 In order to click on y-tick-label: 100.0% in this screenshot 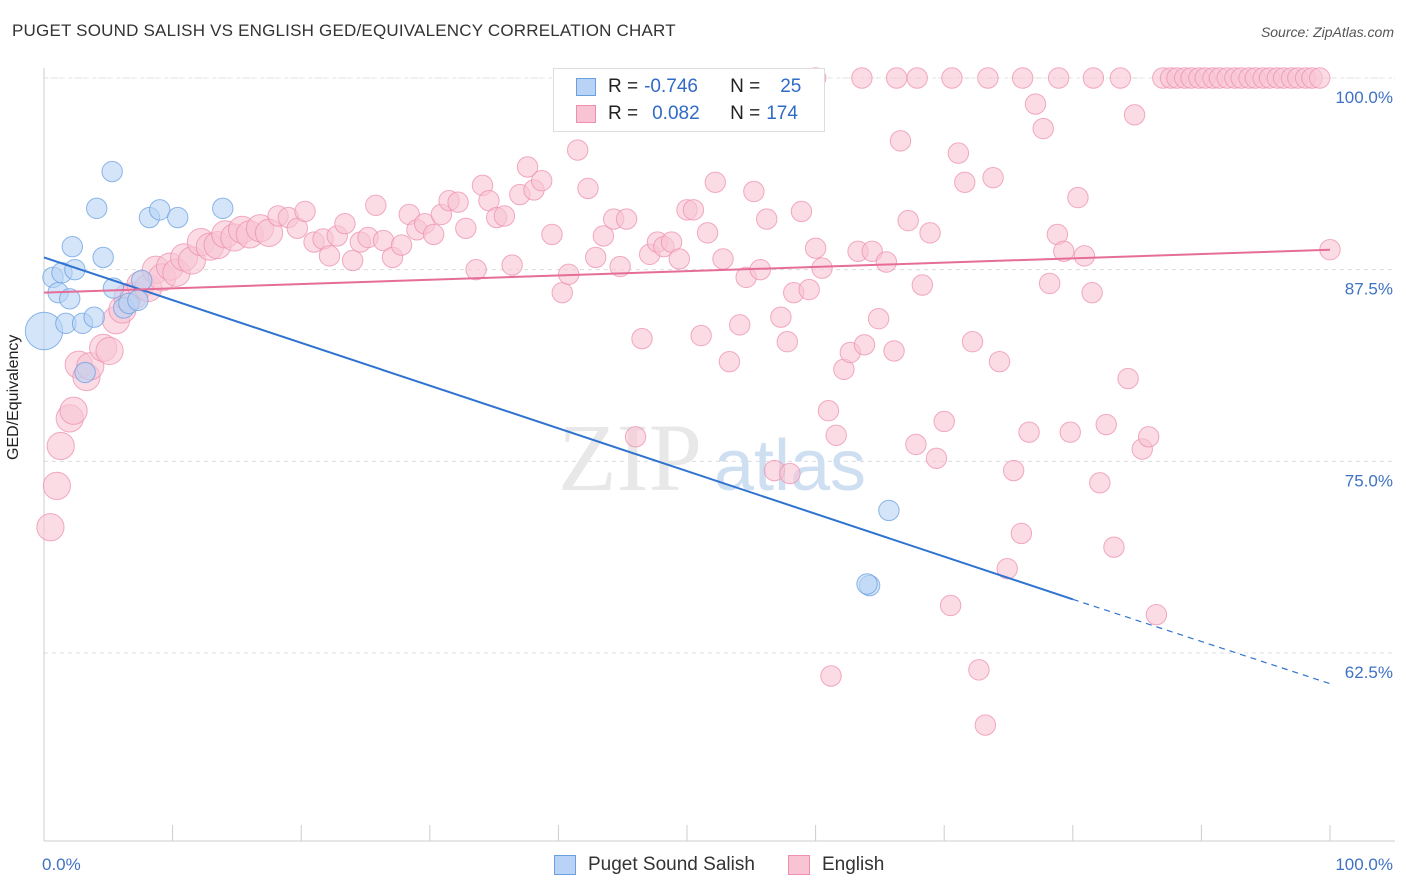, I will do `click(1364, 97)`.